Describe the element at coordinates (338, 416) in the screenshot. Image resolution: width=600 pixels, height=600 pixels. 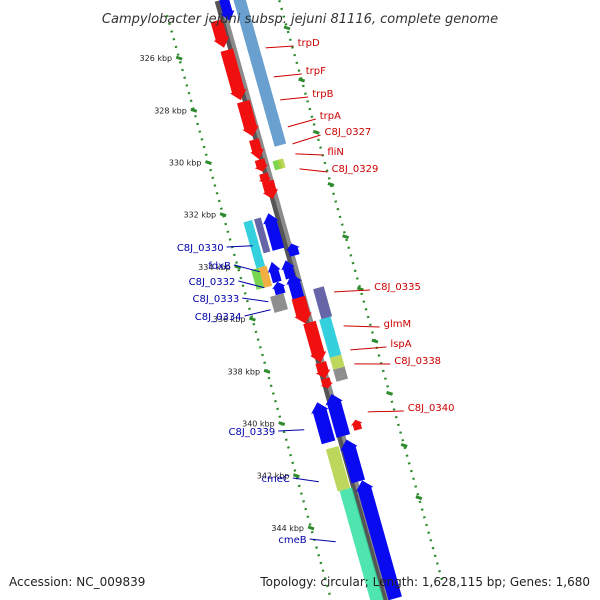
I see `gene-arrow-C8J_0339-b` at that location.